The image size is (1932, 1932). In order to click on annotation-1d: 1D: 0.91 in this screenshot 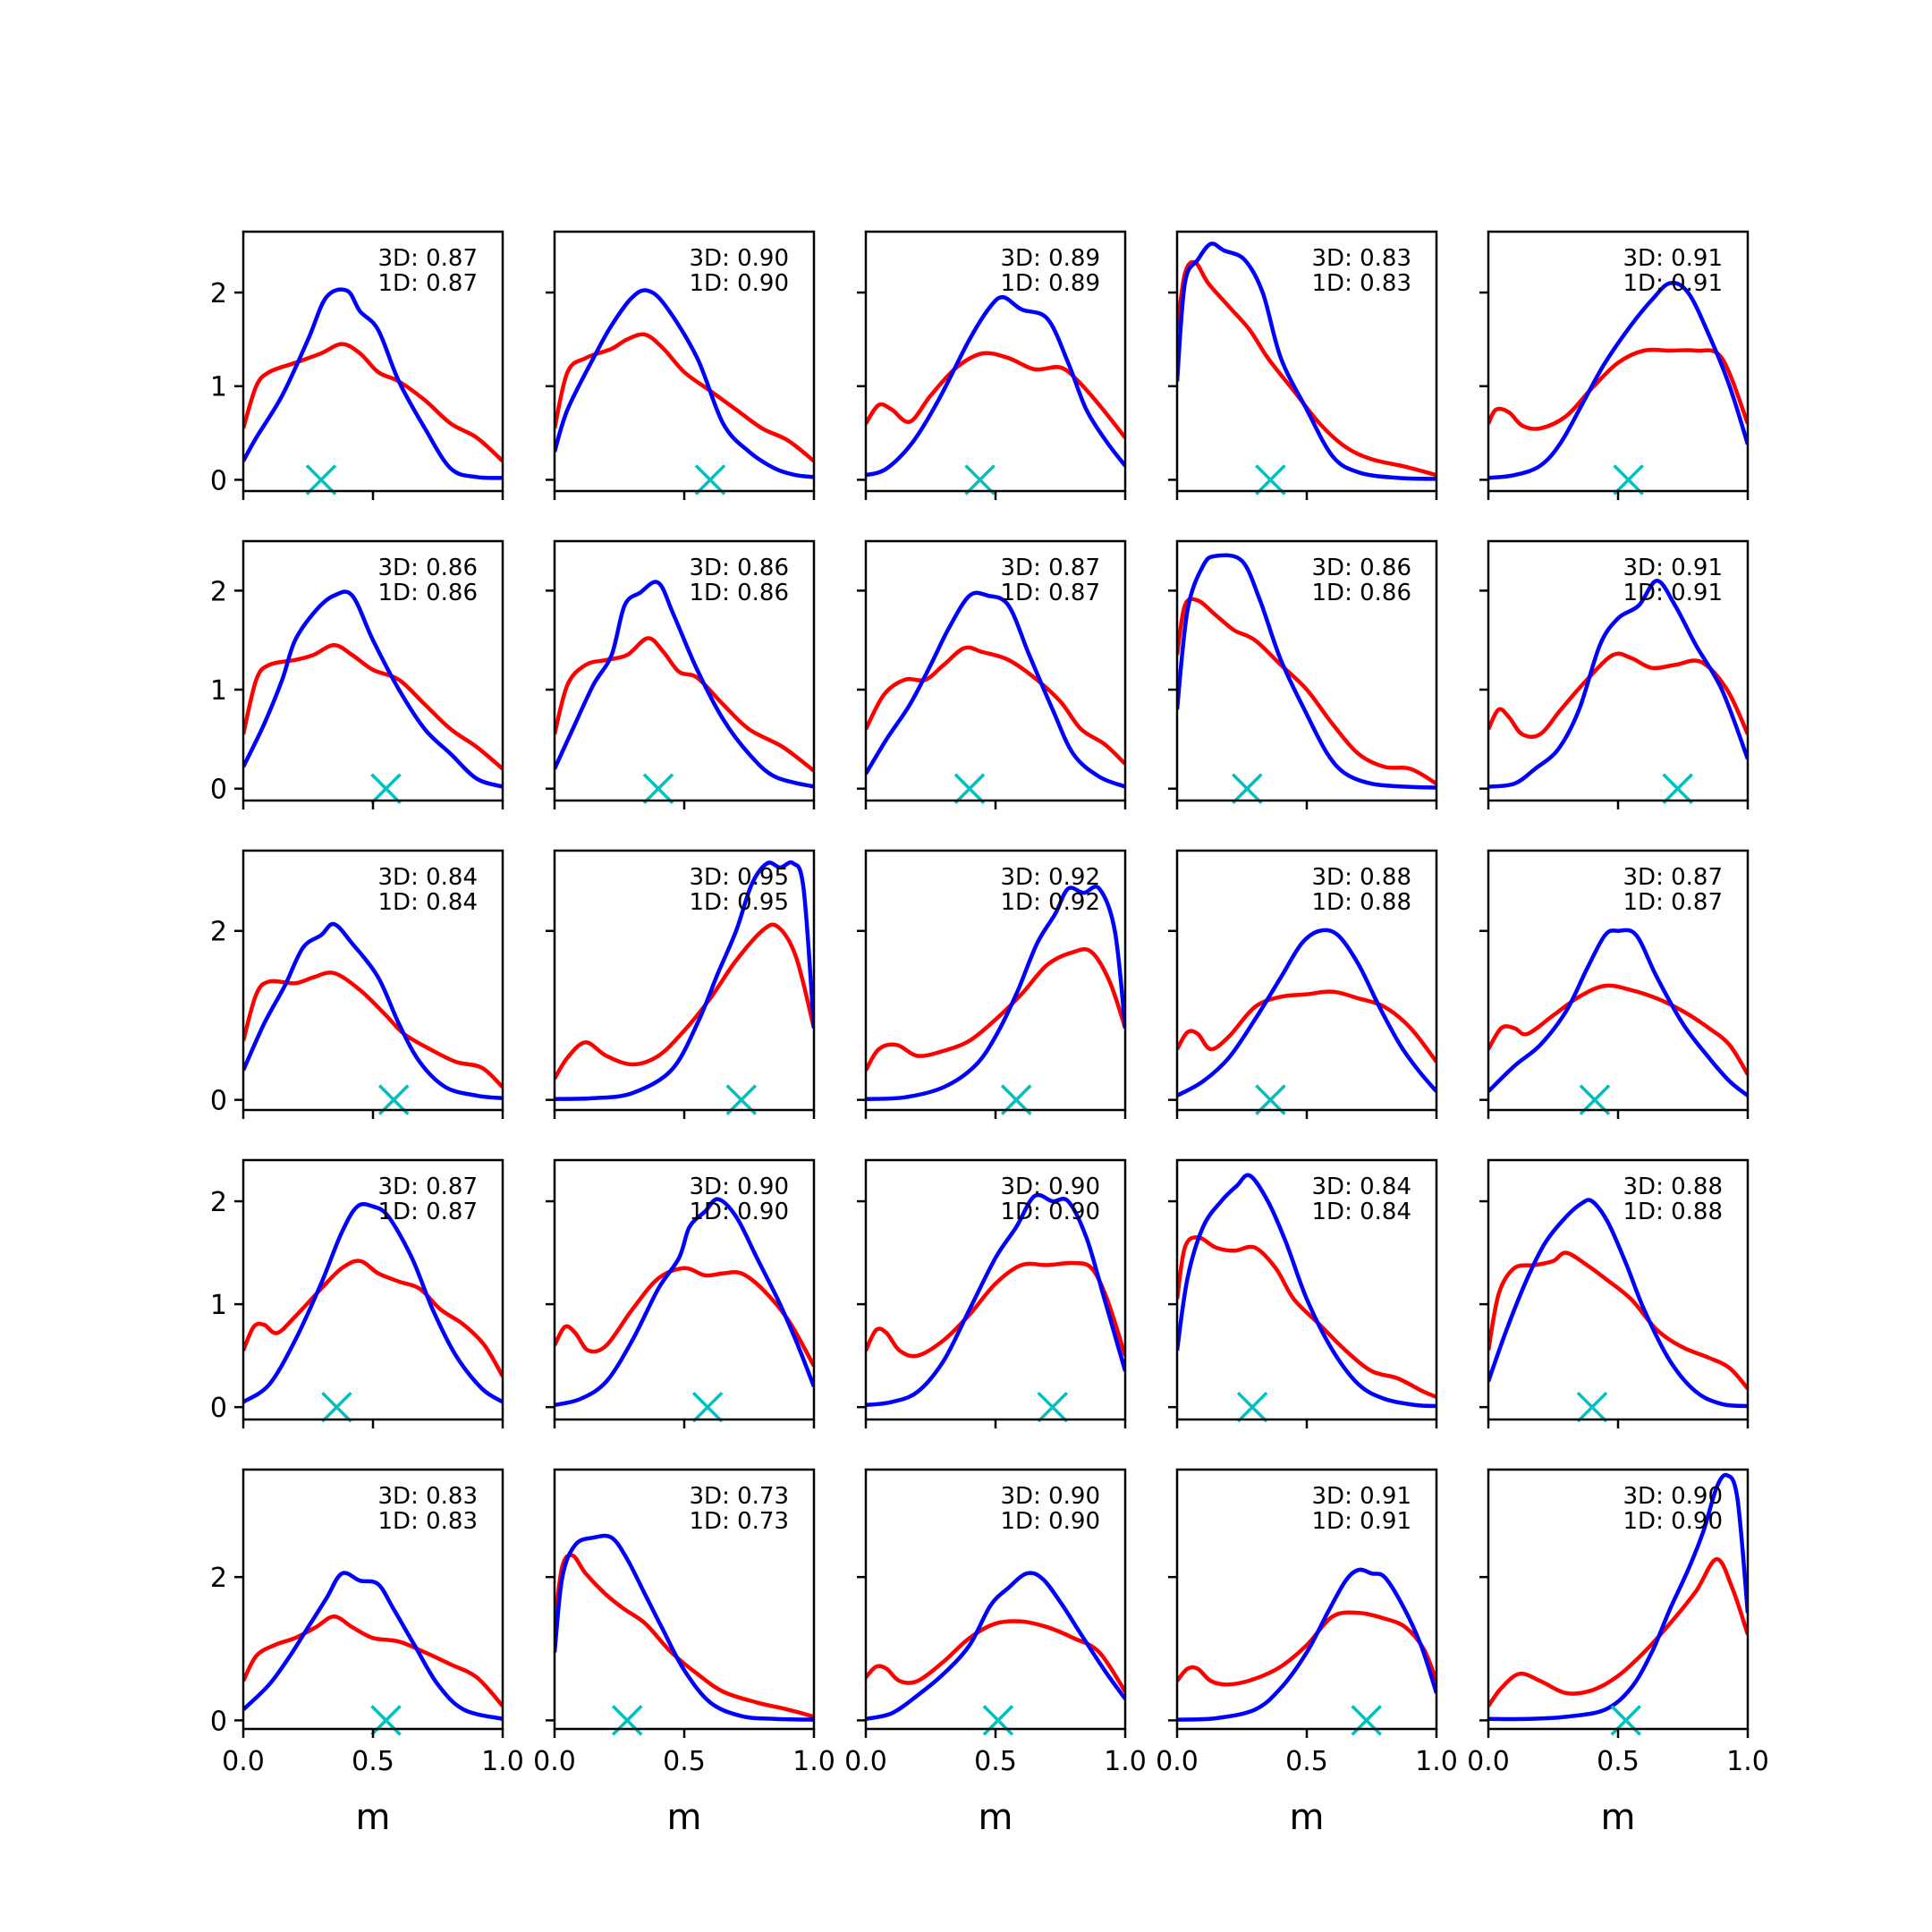, I will do `click(1673, 593)`.